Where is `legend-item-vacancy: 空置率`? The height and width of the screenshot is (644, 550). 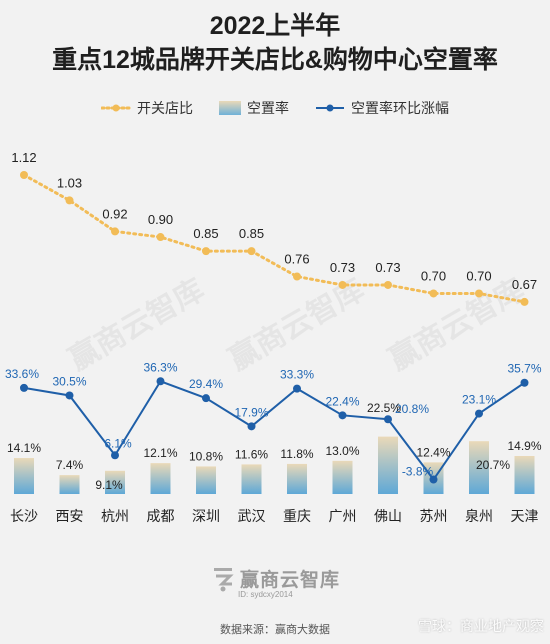
legend-item-vacancy: 空置率 is located at coordinates (254, 108).